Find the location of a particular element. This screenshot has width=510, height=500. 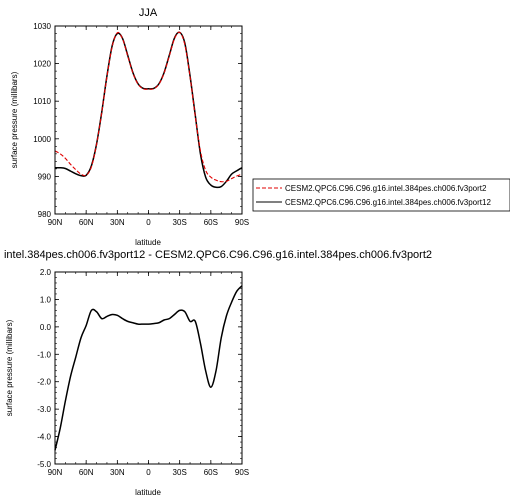

top-x-tick-label: 30N is located at coordinates (117, 222).